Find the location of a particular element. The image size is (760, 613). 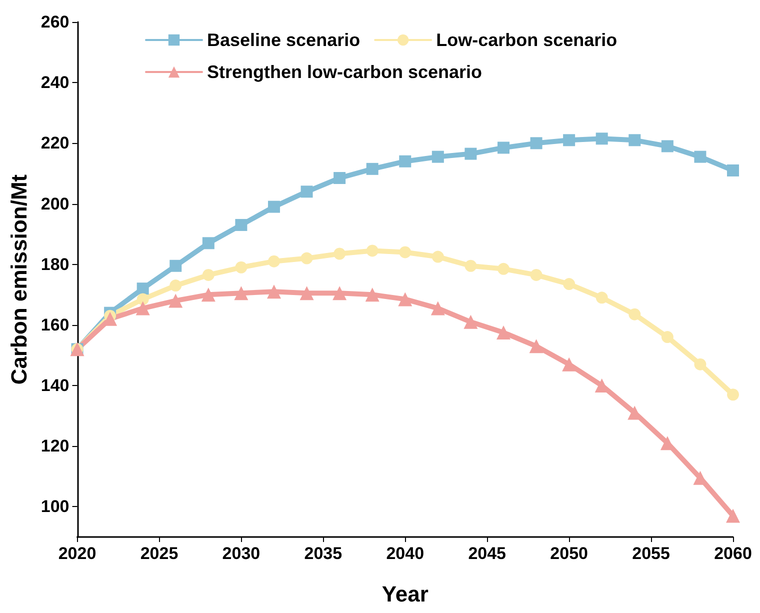

x-tick-label: 2060 is located at coordinates (733, 553).